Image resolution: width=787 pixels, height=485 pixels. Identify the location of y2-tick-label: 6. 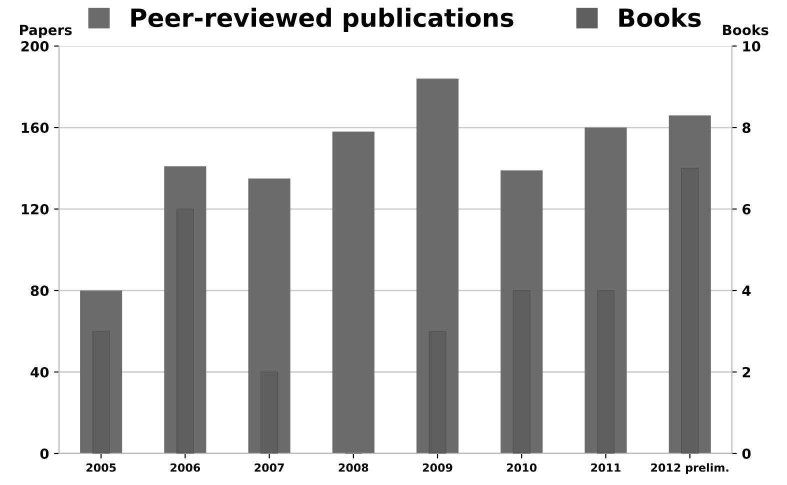
(746, 209).